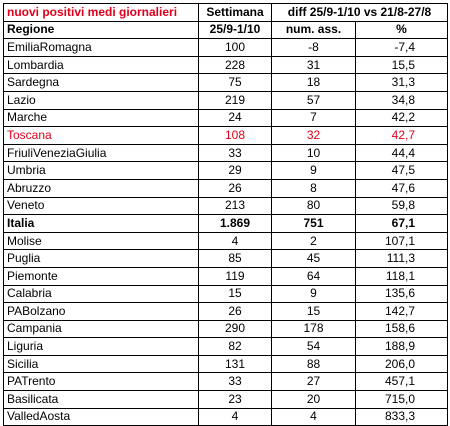 The height and width of the screenshot is (426, 450). I want to click on value-cell: 228, so click(235, 65).